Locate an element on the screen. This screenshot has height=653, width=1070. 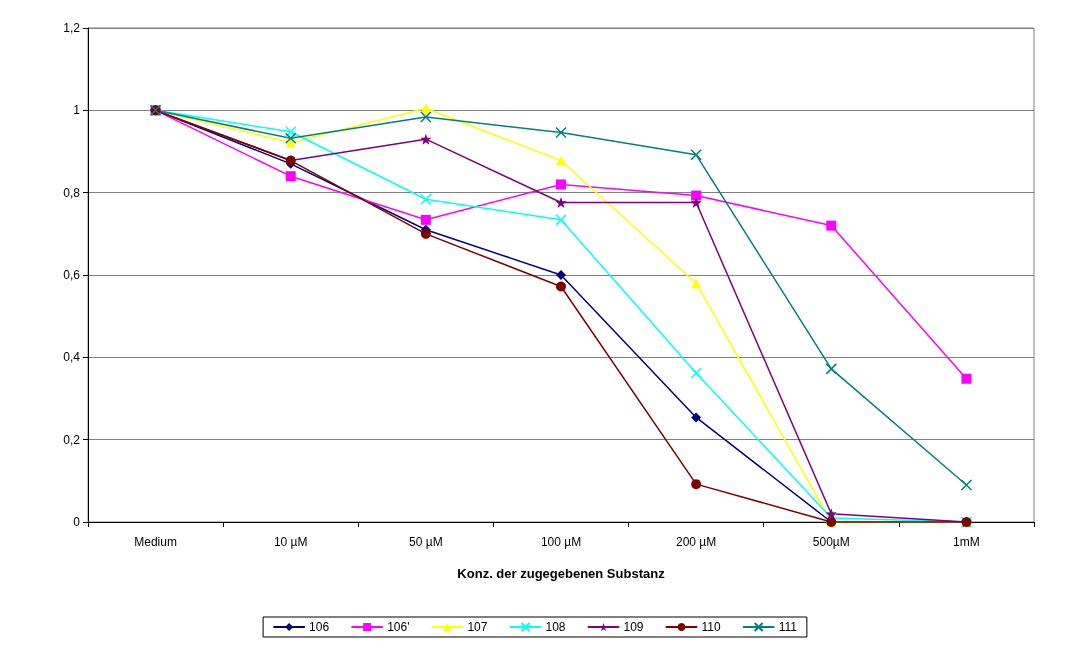
x-tick-label: 50 µM is located at coordinates (426, 542).